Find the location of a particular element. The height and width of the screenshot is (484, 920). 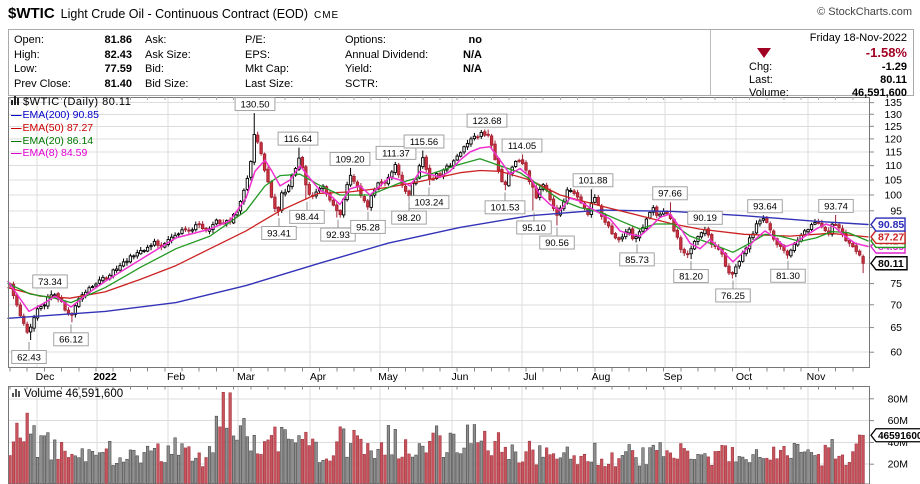

annotation-value: 101.53 is located at coordinates (504, 208).